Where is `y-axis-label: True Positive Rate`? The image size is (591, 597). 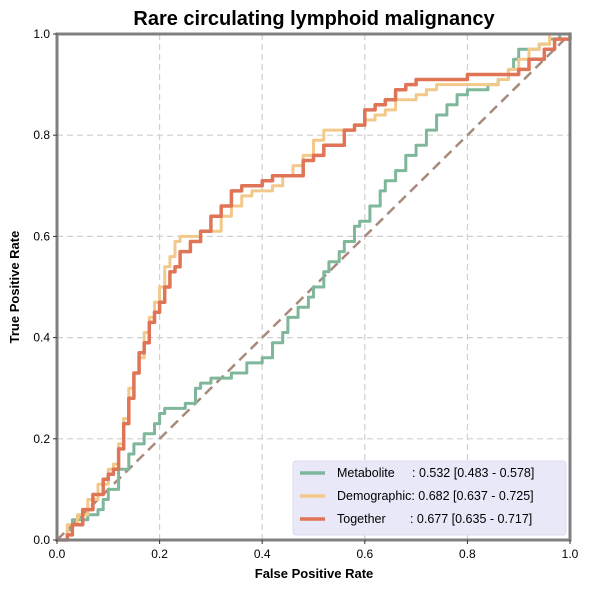 y-axis-label: True Positive Rate is located at coordinates (14, 287).